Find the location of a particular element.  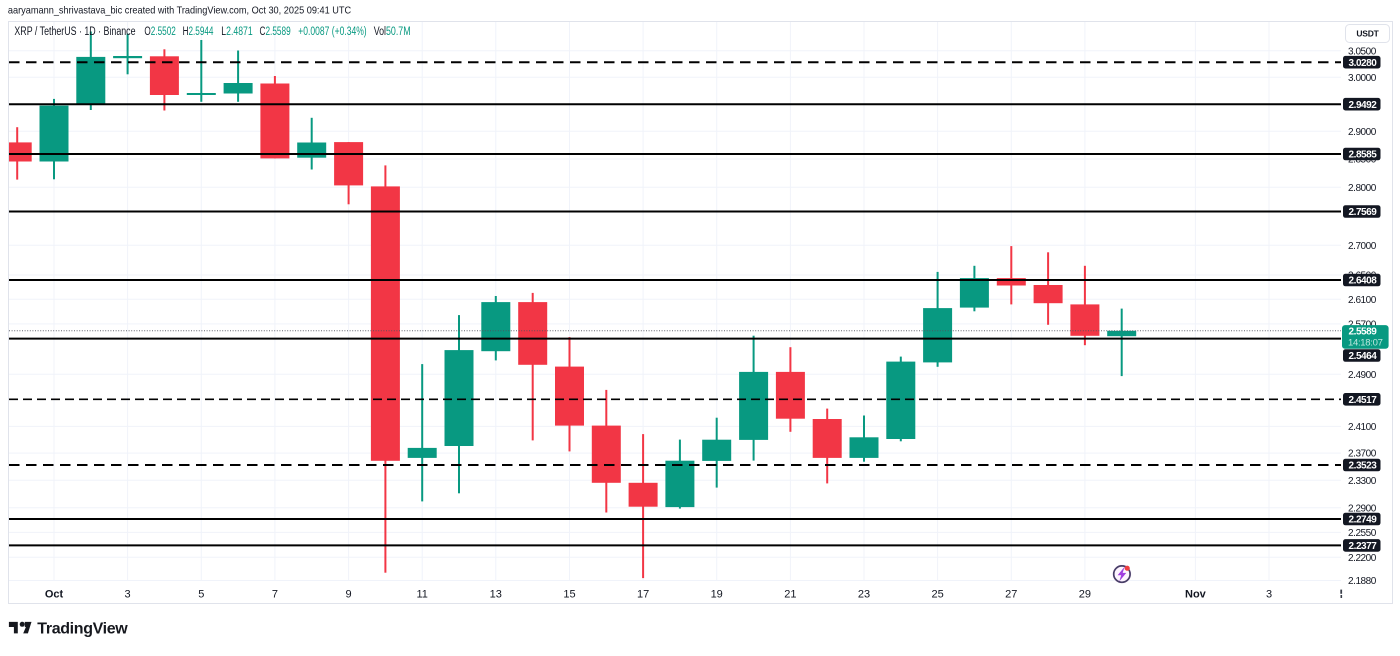

svg-text: 2.6100 is located at coordinates (1362, 300).